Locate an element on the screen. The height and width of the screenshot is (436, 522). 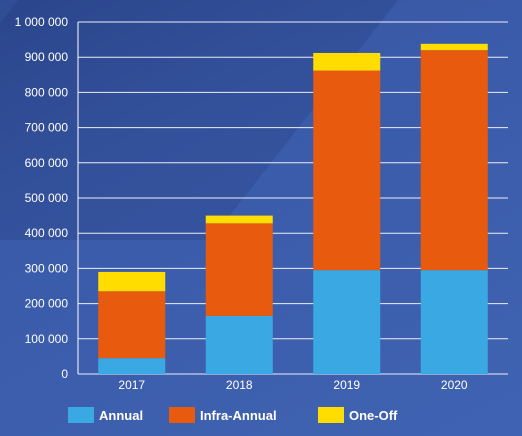
x-axis-ticks: 2017 2018 2019 2020 is located at coordinates (293, 385).